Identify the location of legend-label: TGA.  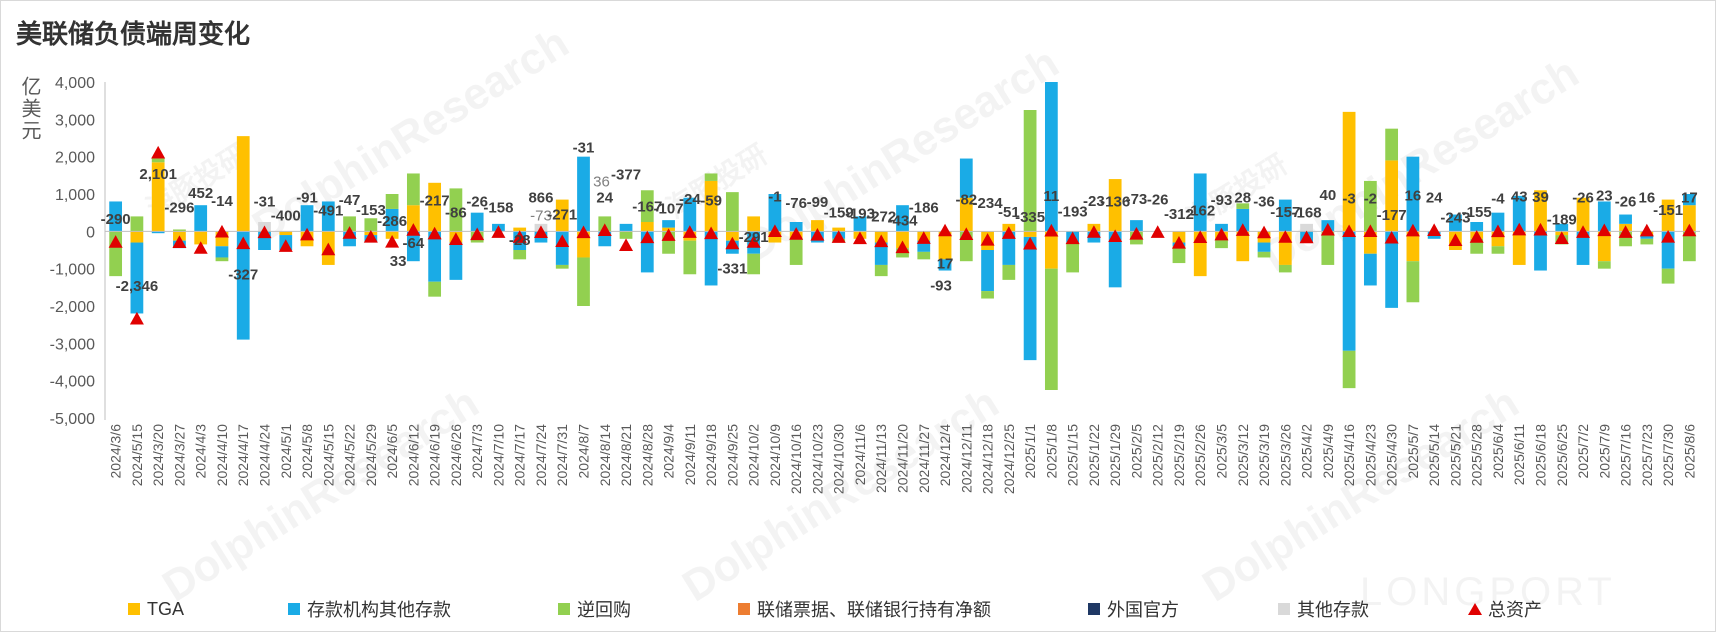
(166, 608).